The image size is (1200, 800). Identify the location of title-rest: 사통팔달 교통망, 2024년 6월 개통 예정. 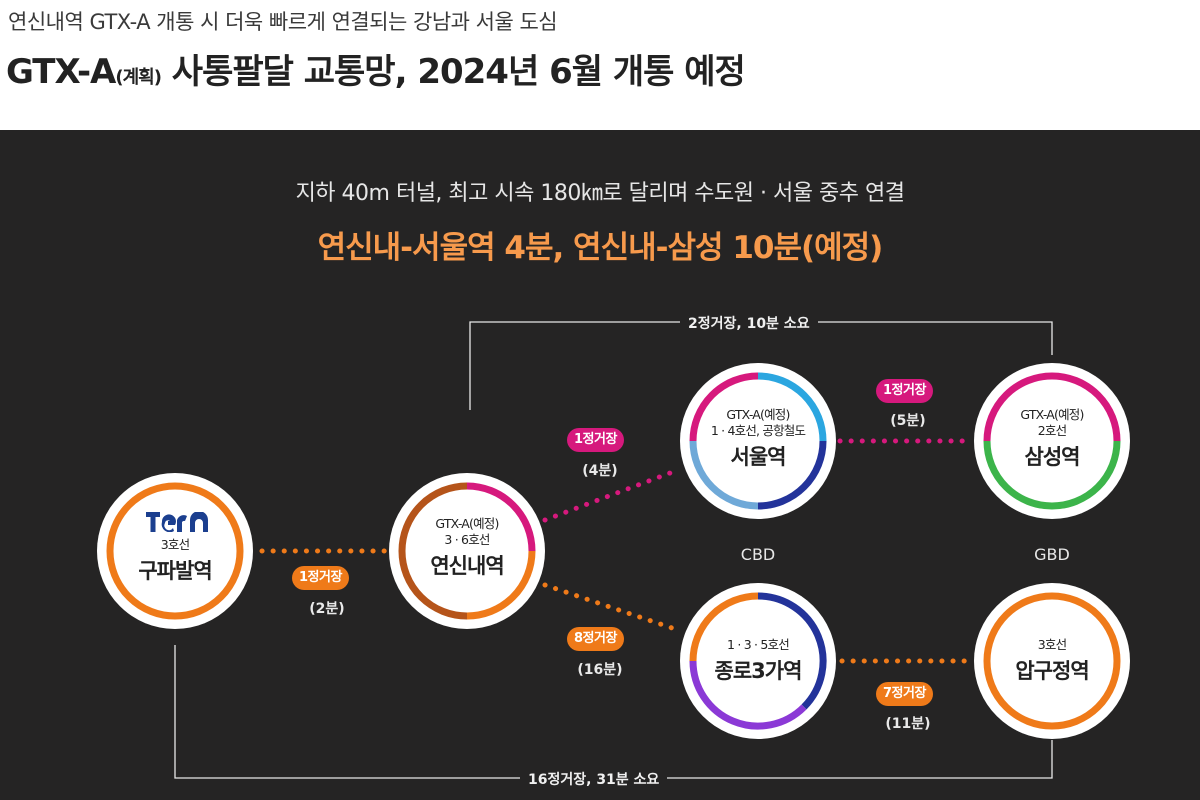
(453, 72).